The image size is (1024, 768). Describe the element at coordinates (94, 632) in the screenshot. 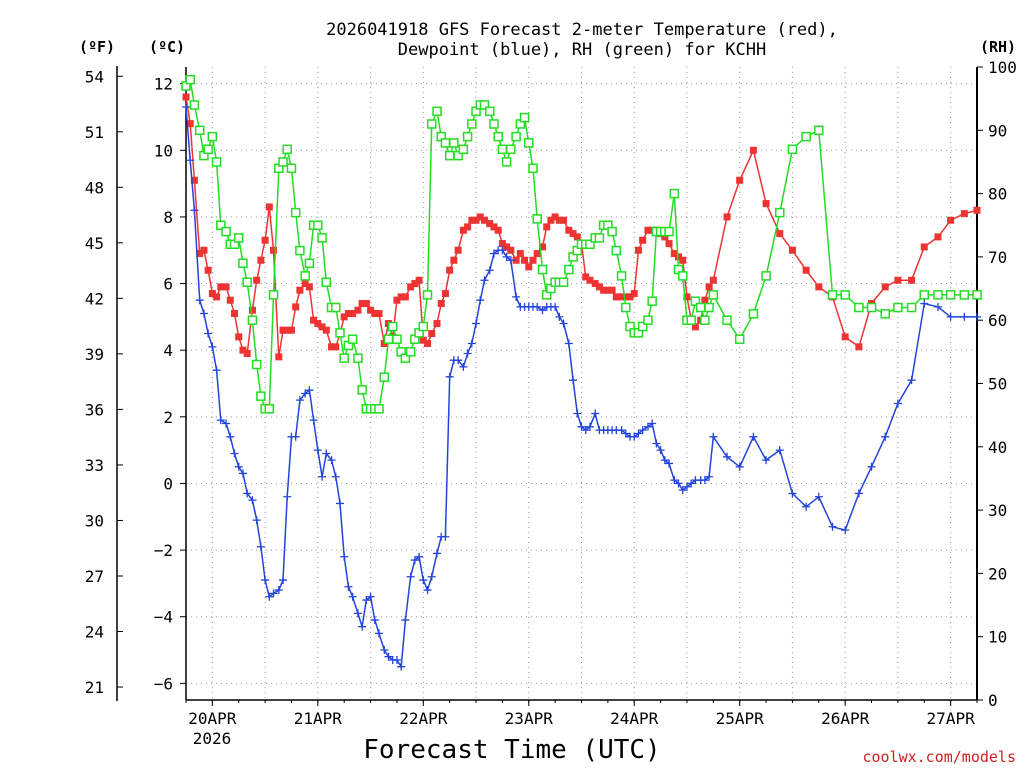

I see `fahrenheit-tick-label: 24` at that location.